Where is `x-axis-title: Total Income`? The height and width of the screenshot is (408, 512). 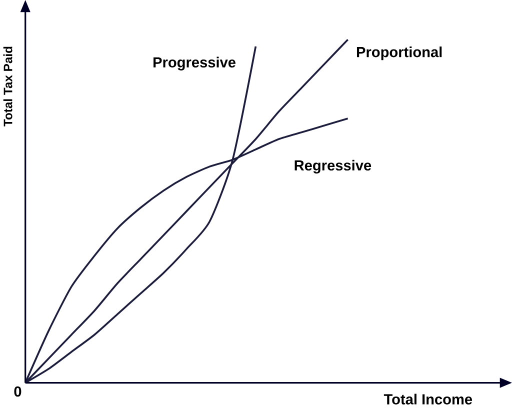
x-axis-title: Total Income is located at coordinates (428, 399).